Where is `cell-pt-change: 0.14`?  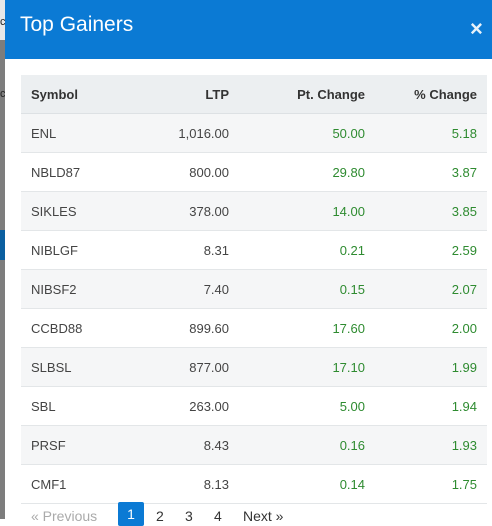
cell-pt-change: 0.14 is located at coordinates (297, 484).